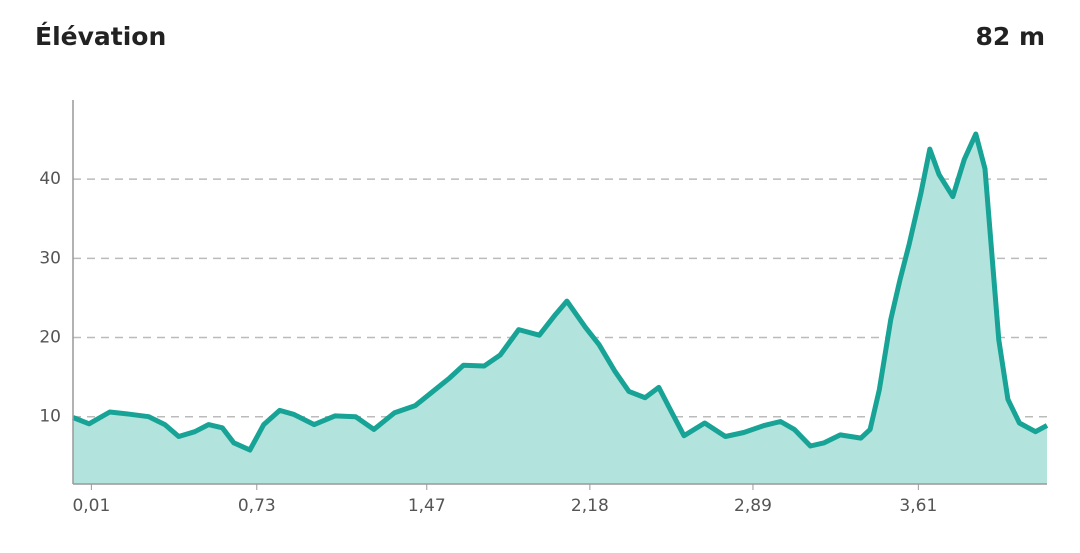 The height and width of the screenshot is (553, 1080). I want to click on chart-title: Élévation, so click(100, 36).